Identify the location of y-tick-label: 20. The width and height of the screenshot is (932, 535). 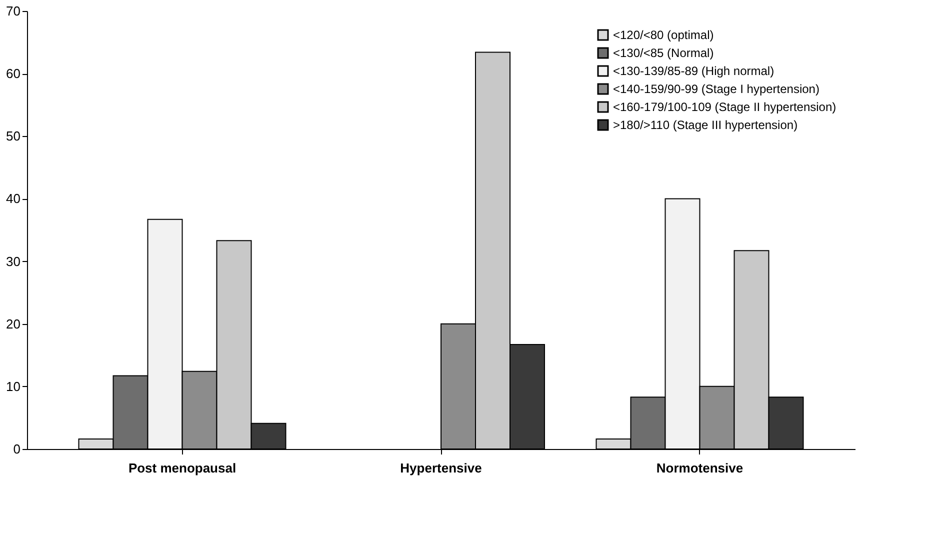
(13, 324).